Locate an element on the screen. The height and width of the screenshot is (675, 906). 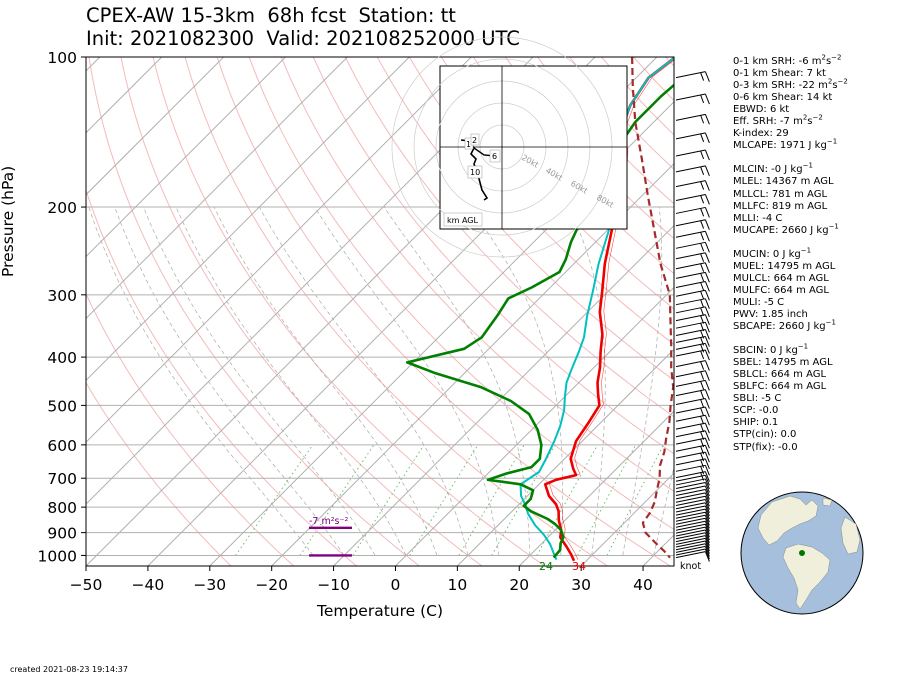
hodograph-height-1: 1 is located at coordinates (468, 144).